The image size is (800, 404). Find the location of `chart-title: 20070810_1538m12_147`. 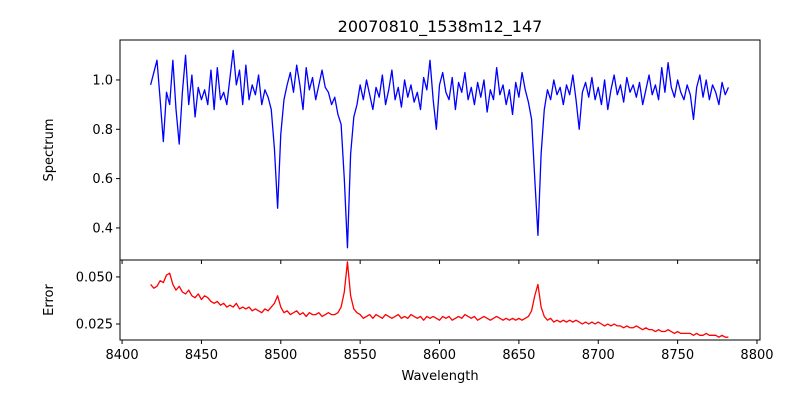

chart-title: 20070810_1538m12_147 is located at coordinates (440, 27).